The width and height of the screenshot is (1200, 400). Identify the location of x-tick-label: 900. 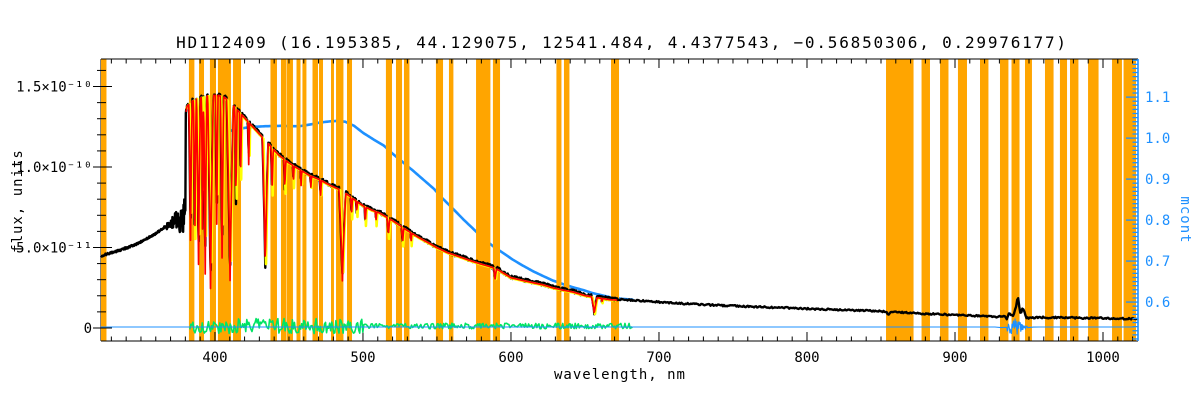
(954, 358).